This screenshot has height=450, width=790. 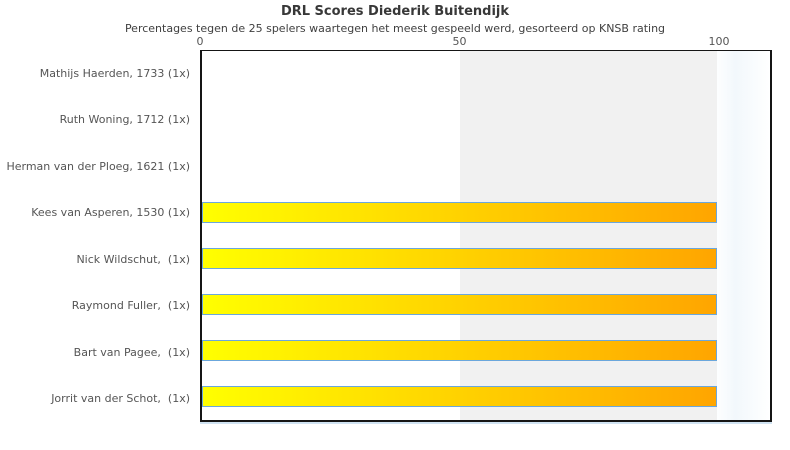 What do you see at coordinates (131, 352) in the screenshot?
I see `y-label: Bart van Pagee, (1x)` at bounding box center [131, 352].